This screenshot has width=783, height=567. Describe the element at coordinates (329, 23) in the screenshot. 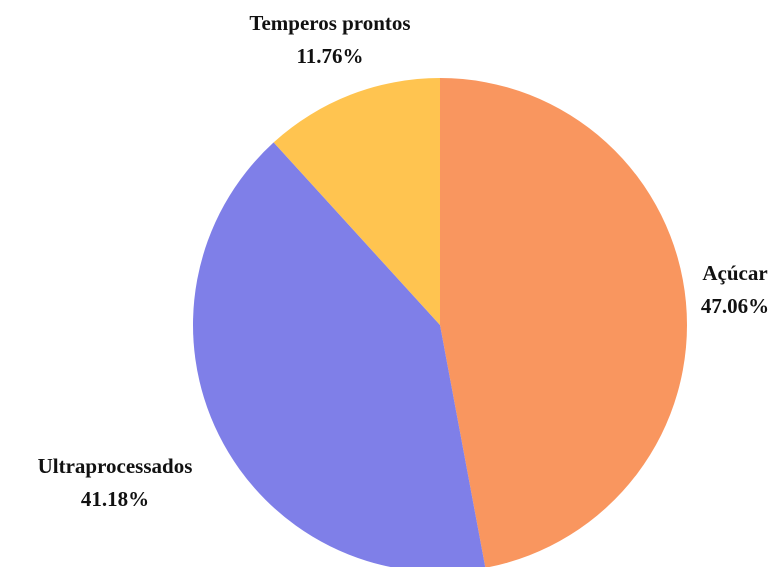

I see `slice-label: Temperos prontos` at that location.